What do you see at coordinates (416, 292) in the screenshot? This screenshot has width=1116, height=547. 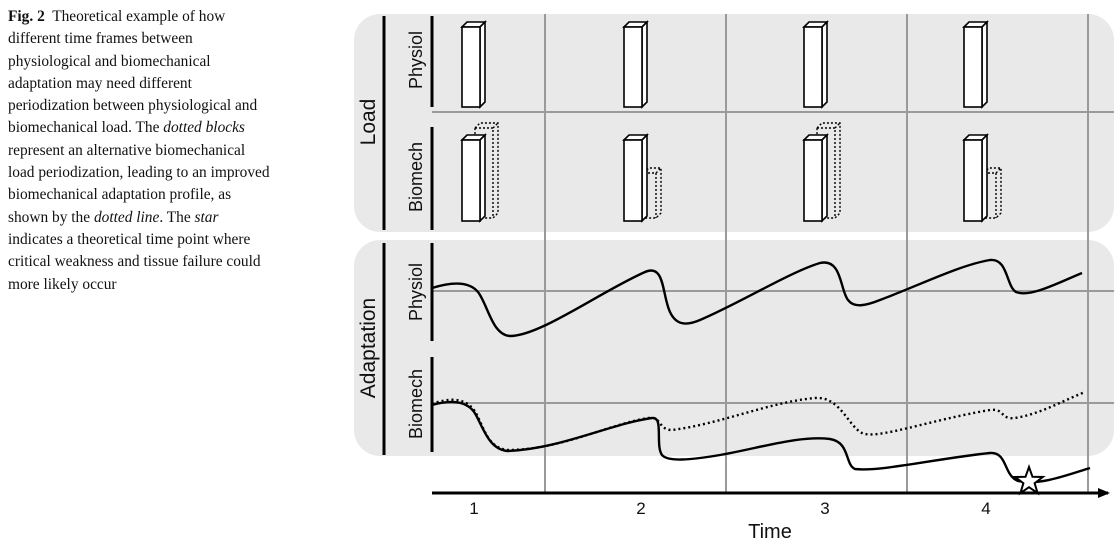 I see `adapt-physiol-label: Physiol` at bounding box center [416, 292].